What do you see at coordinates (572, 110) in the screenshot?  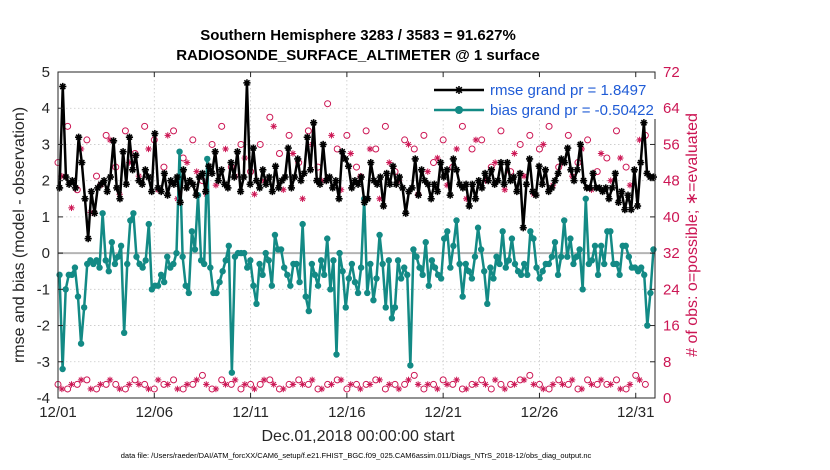 I see `legend-bias-label: bias grand pr = -0.50422` at bounding box center [572, 110].